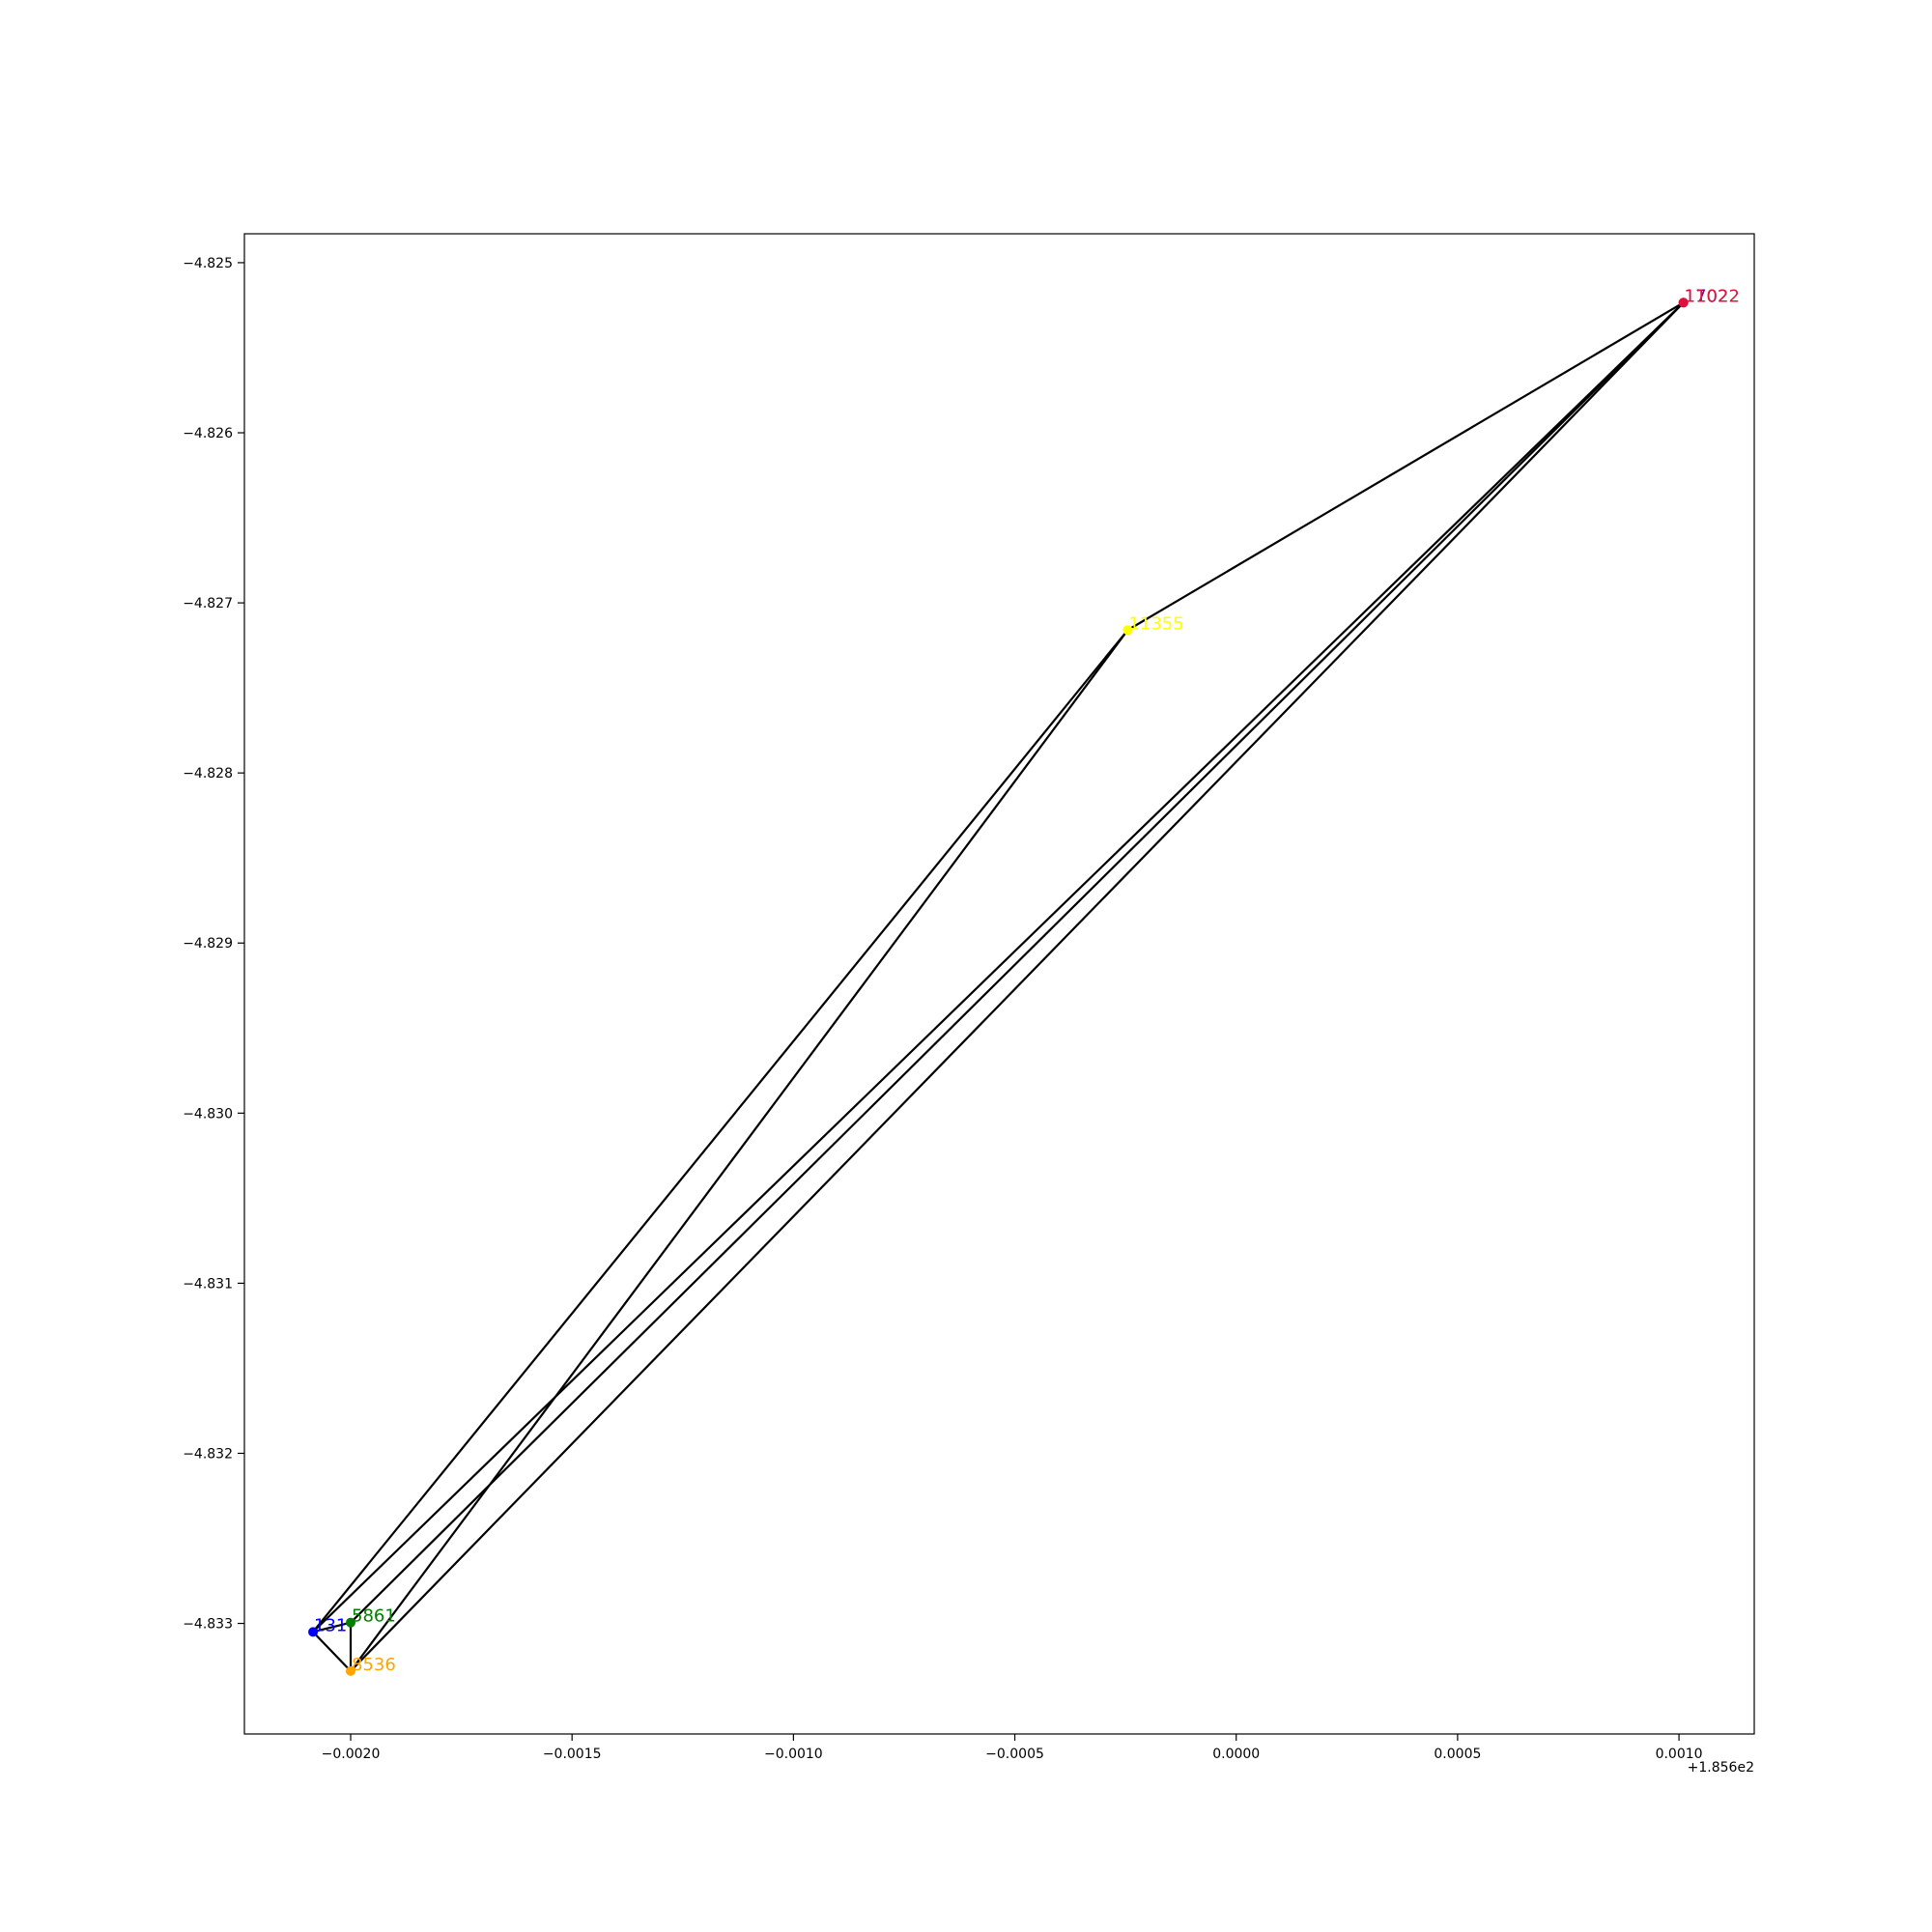 This screenshot has width=1932, height=1932. I want to click on x-tick-label: 0.0005, so click(1457, 1754).